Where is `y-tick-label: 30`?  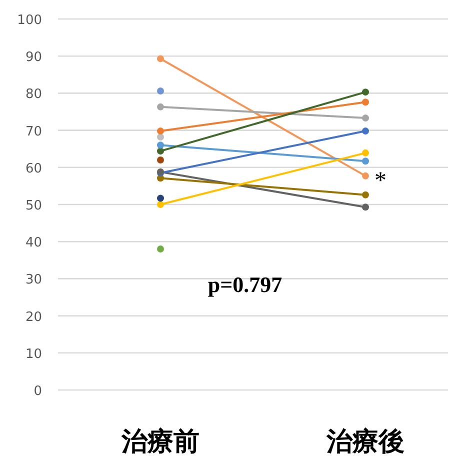 y-tick-label: 30 is located at coordinates (33, 280).